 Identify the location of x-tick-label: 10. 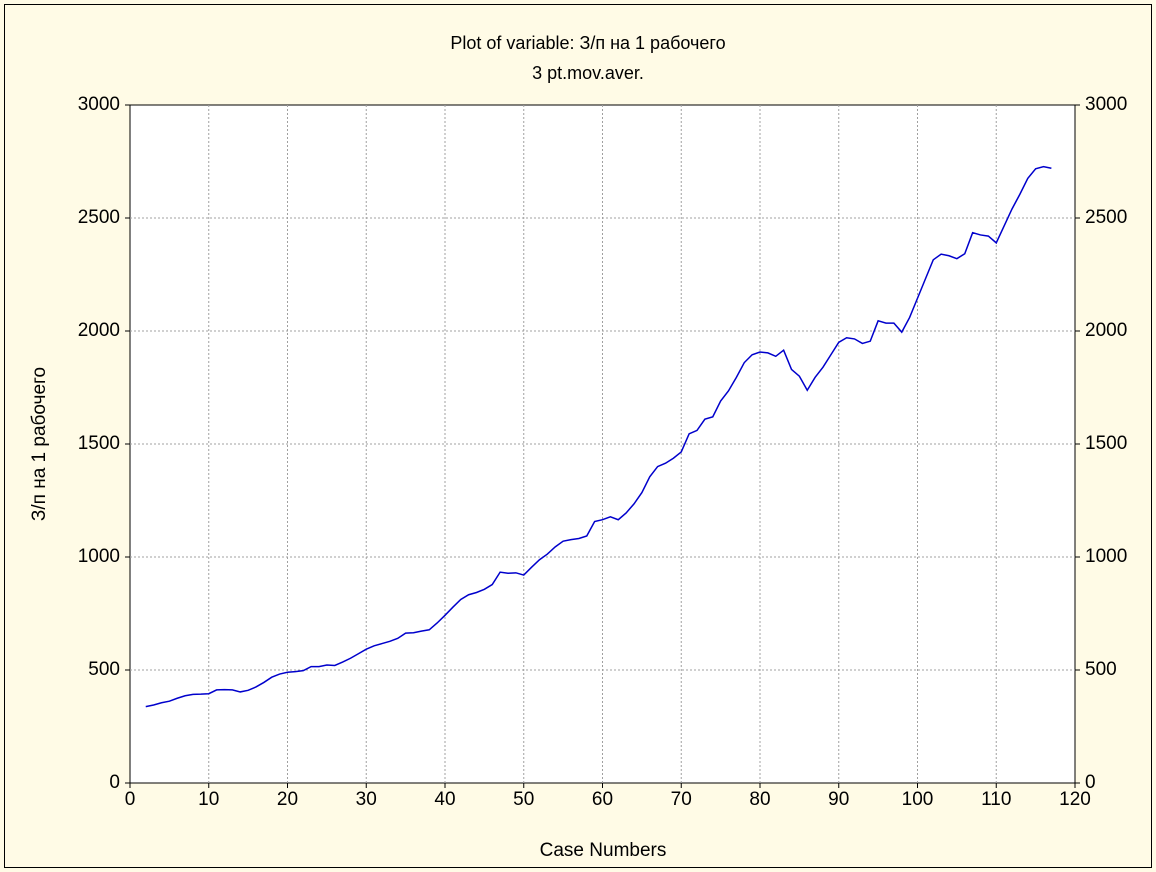
(208, 799).